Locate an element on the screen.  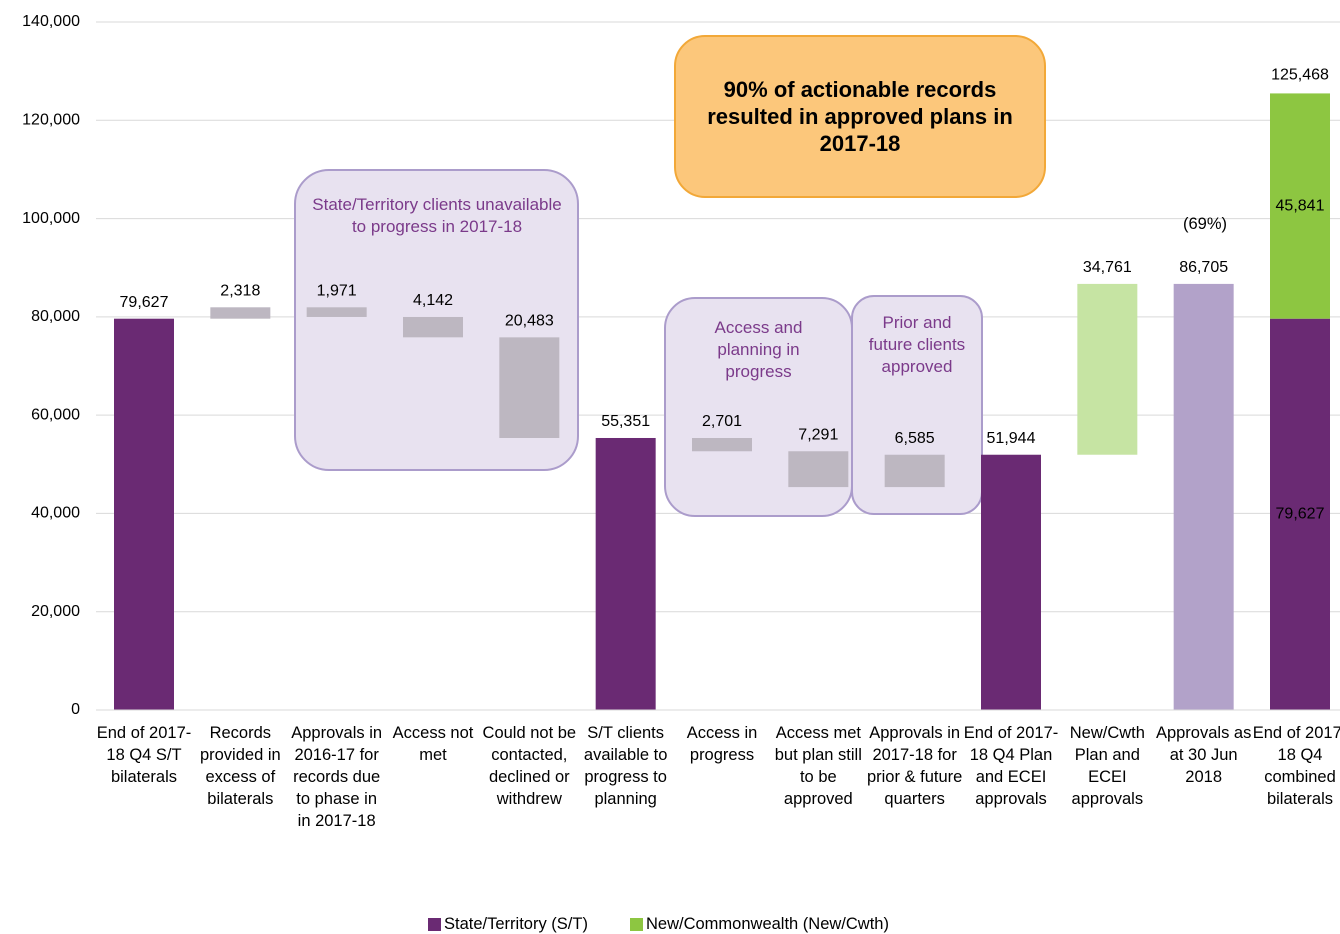
legend-label: State/Territory (S/T) is located at coordinates (516, 924).